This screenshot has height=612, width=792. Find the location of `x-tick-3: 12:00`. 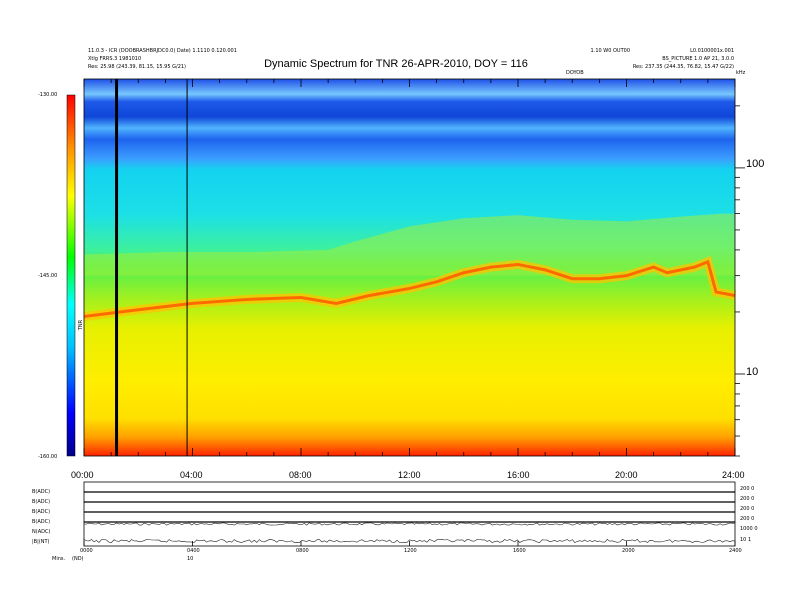

x-tick-3: 12:00 is located at coordinates (409, 475).